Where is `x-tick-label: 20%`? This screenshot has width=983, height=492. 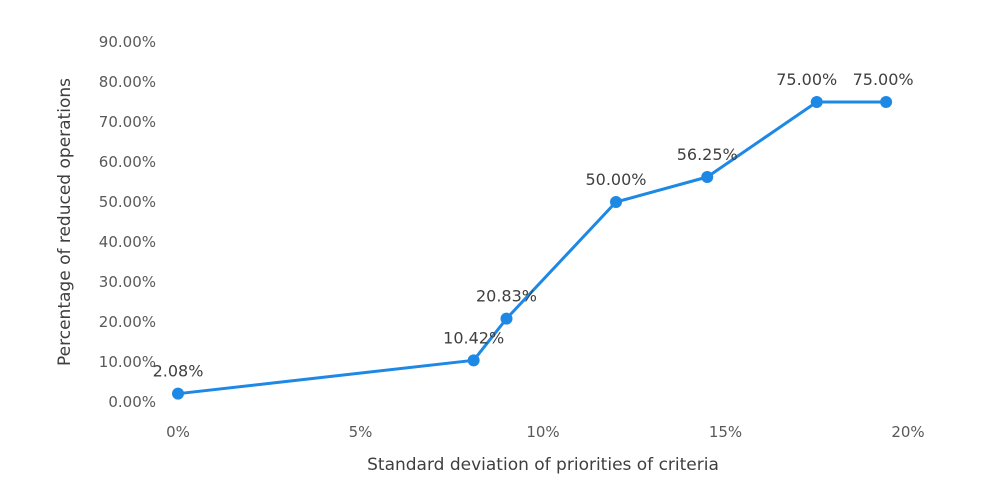
x-tick-label: 20% is located at coordinates (907, 432).